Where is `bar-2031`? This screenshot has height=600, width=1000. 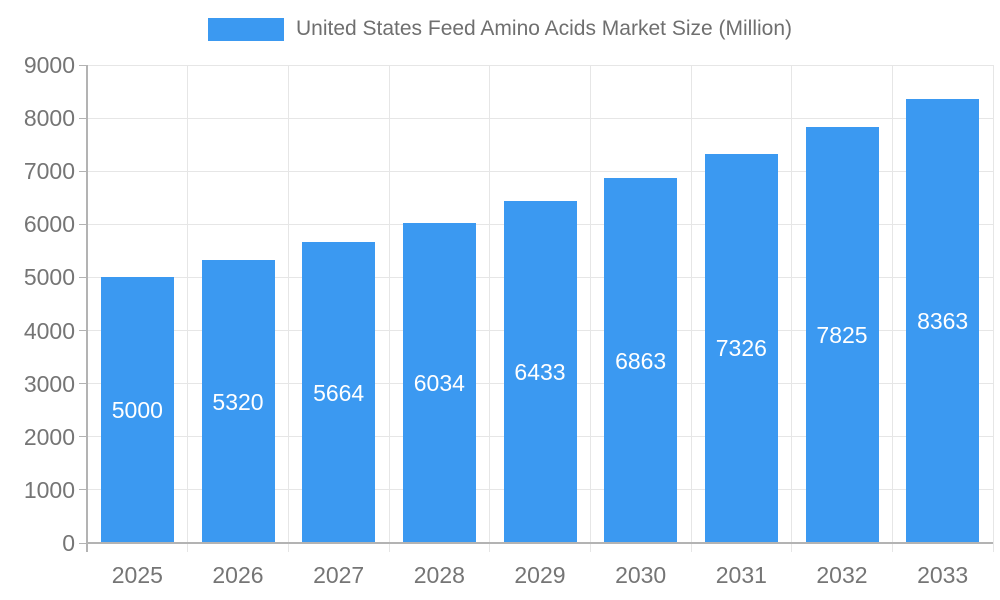
bar-2031 is located at coordinates (741, 347).